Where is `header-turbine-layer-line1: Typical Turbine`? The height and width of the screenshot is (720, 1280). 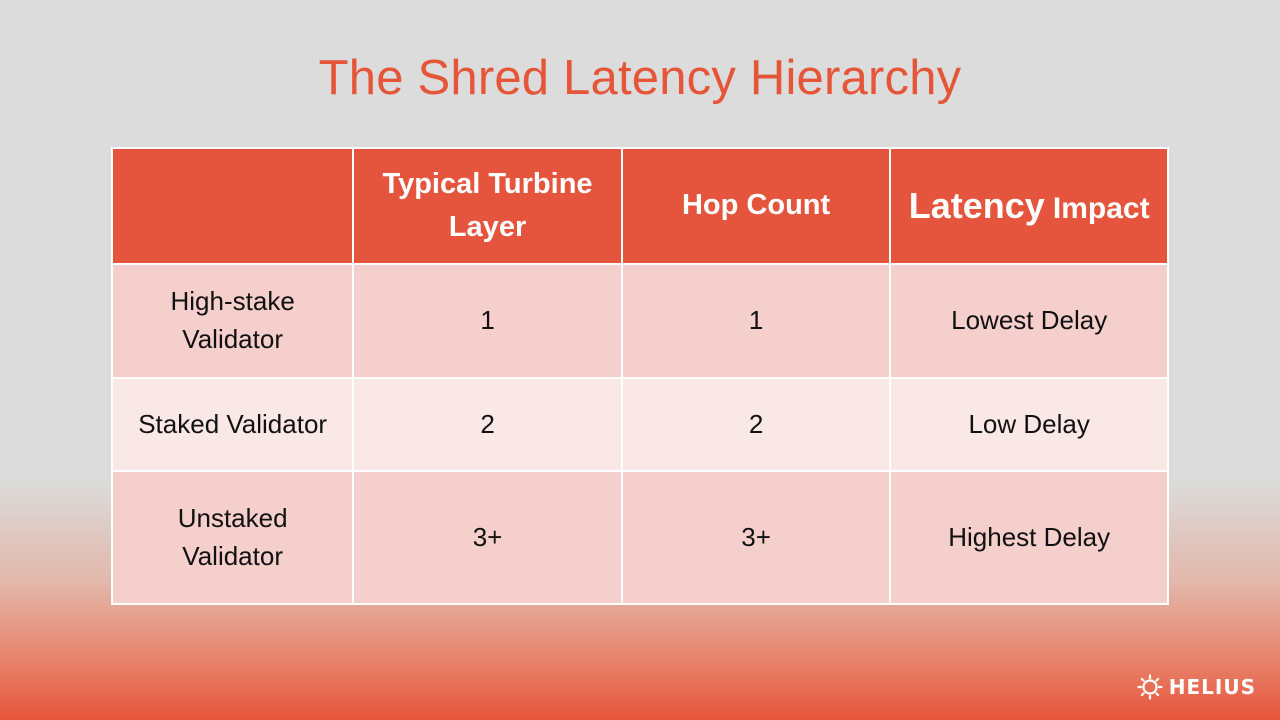
header-turbine-layer-line1: Typical Turbine is located at coordinates (487, 183).